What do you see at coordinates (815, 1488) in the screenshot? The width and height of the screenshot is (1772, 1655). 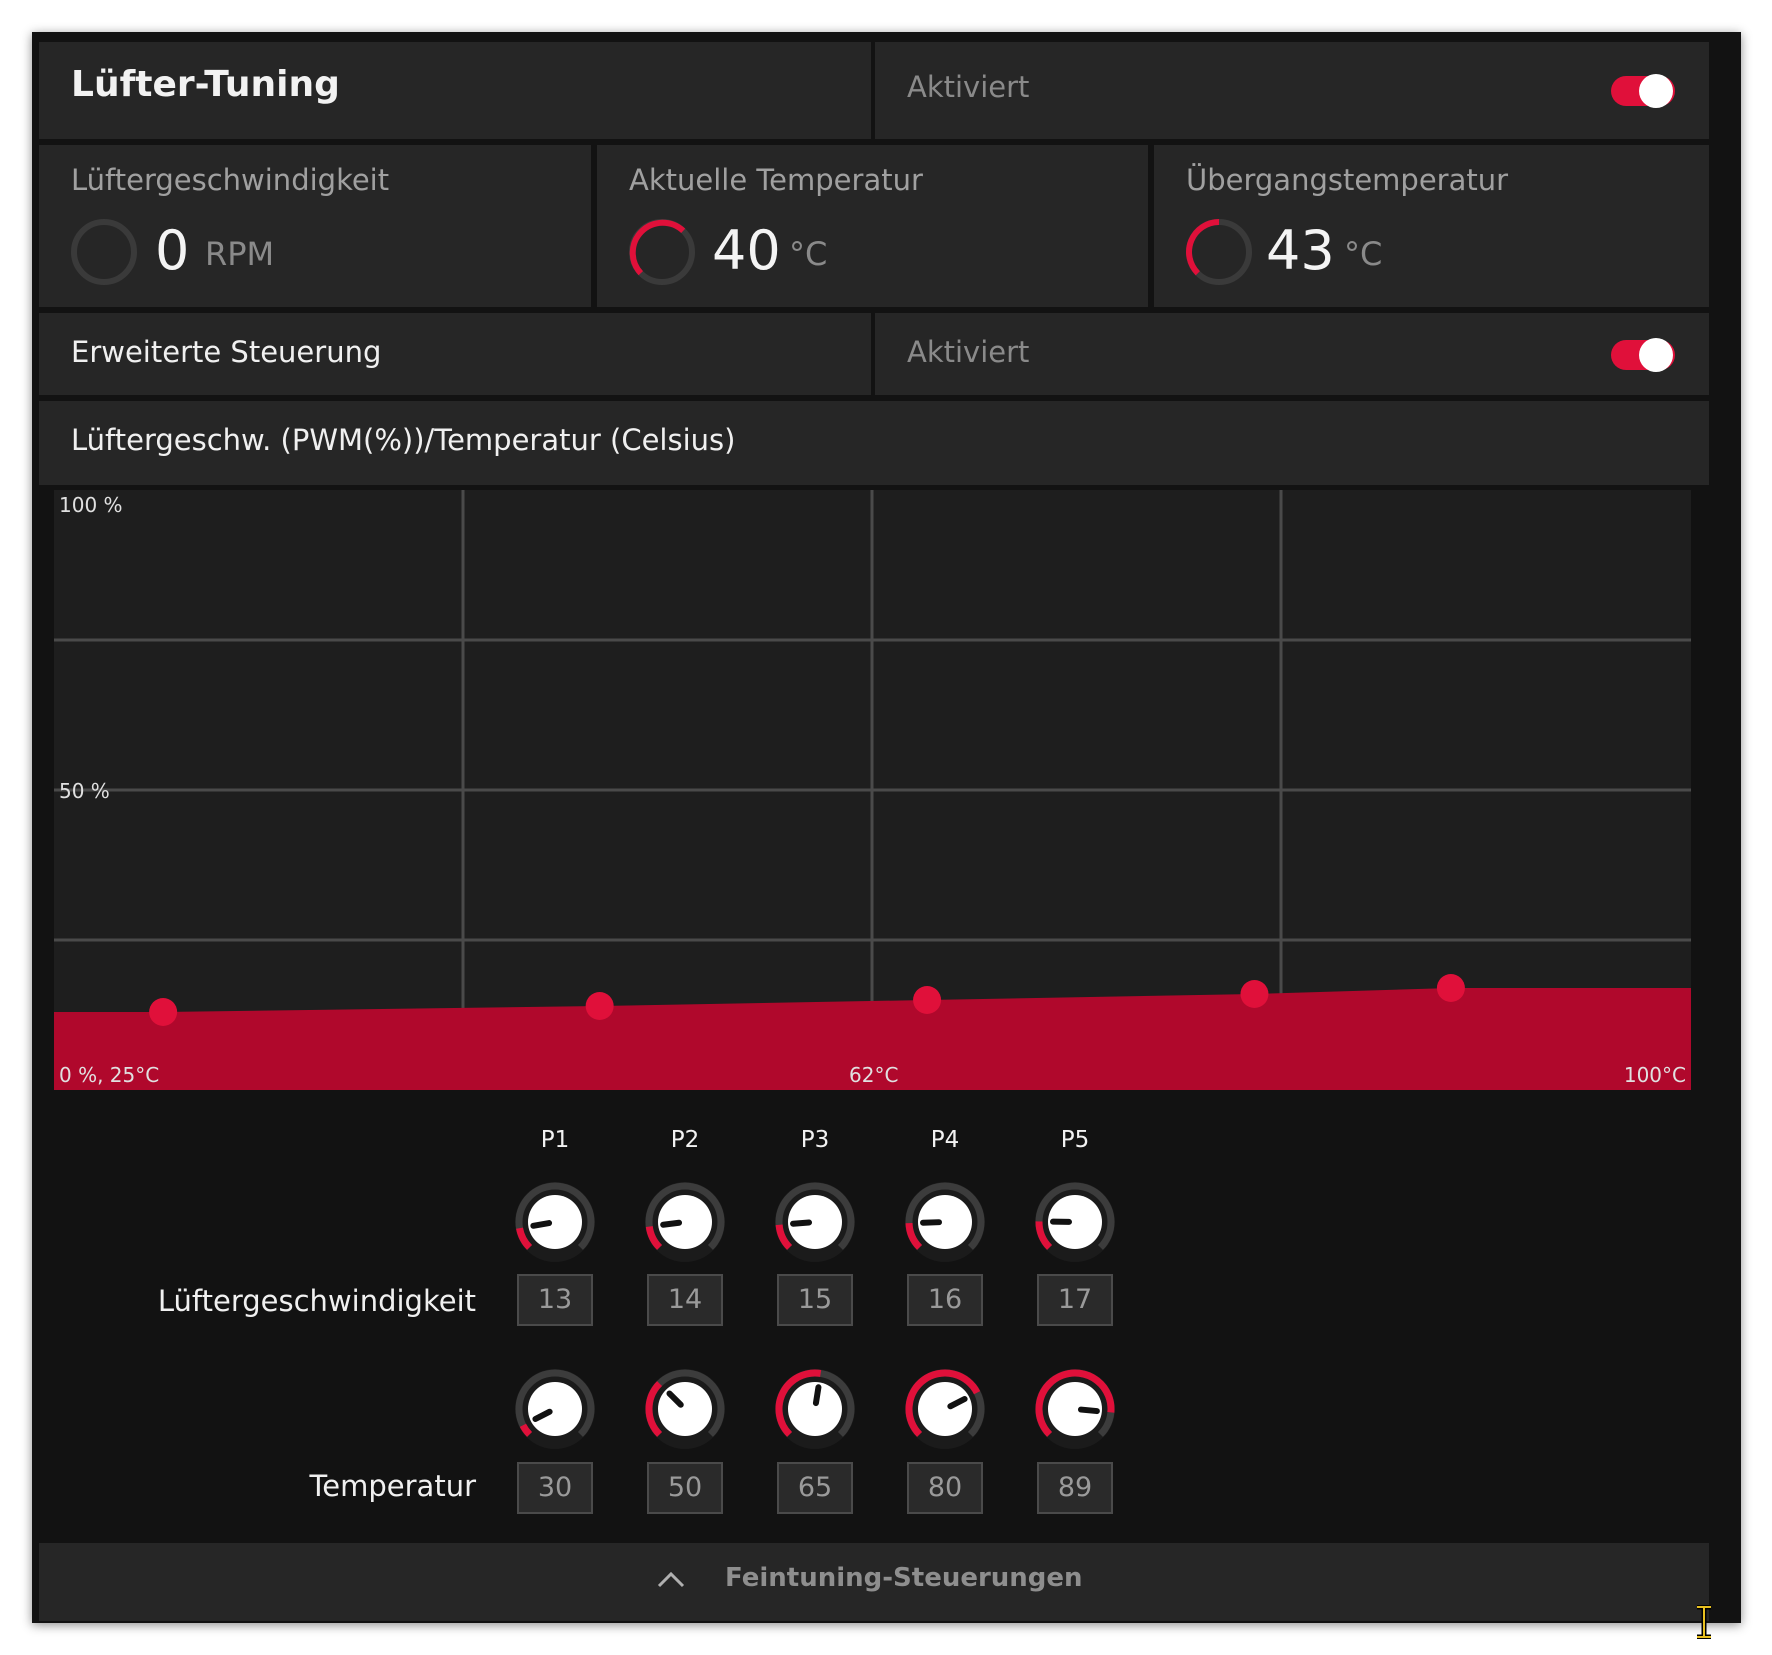 I see `temperature-value-input: 65` at bounding box center [815, 1488].